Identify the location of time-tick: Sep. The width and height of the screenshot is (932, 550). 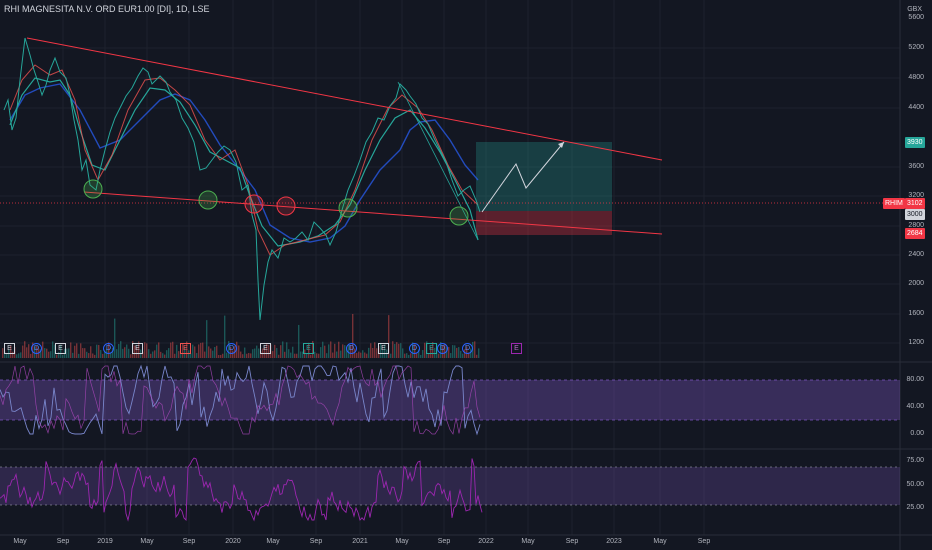
(704, 541).